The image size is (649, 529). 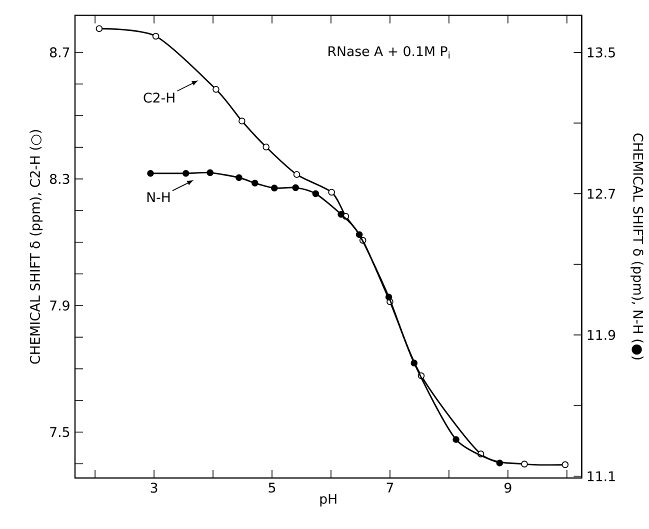 What do you see at coordinates (60, 179) in the screenshot?
I see `y-tick-label: 8.3` at bounding box center [60, 179].